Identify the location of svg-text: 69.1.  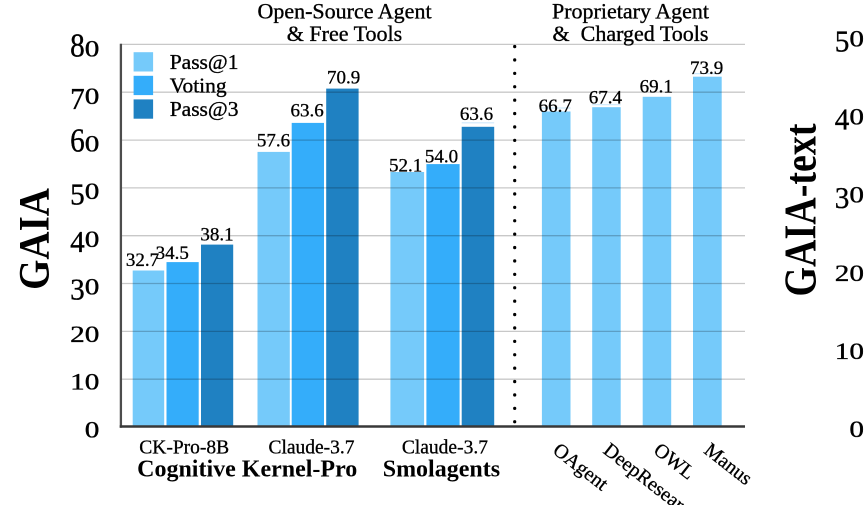
(656, 86).